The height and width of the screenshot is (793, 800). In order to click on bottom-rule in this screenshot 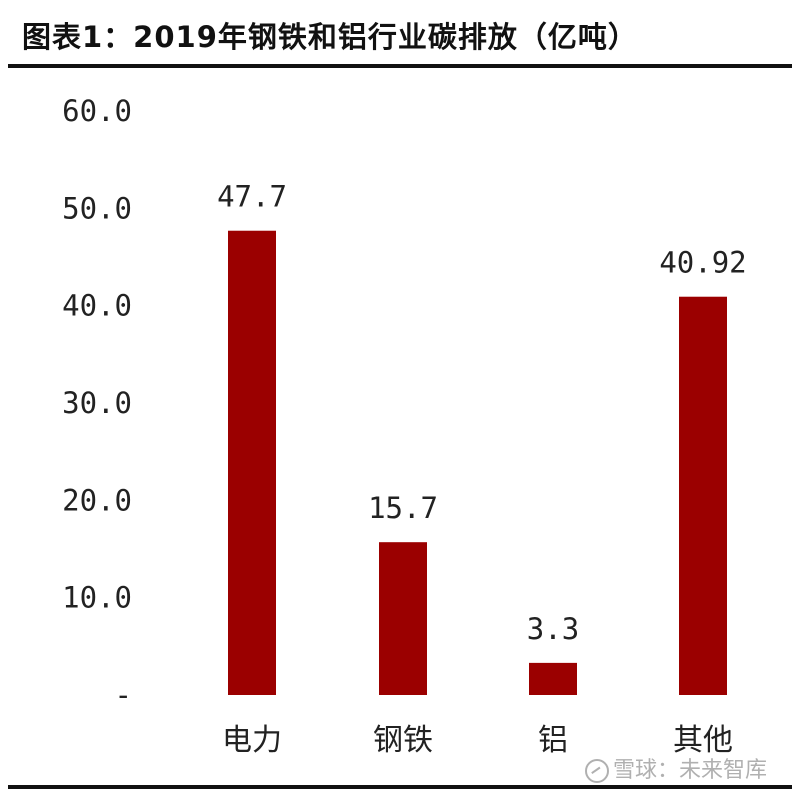, I will do `click(400, 787)`.